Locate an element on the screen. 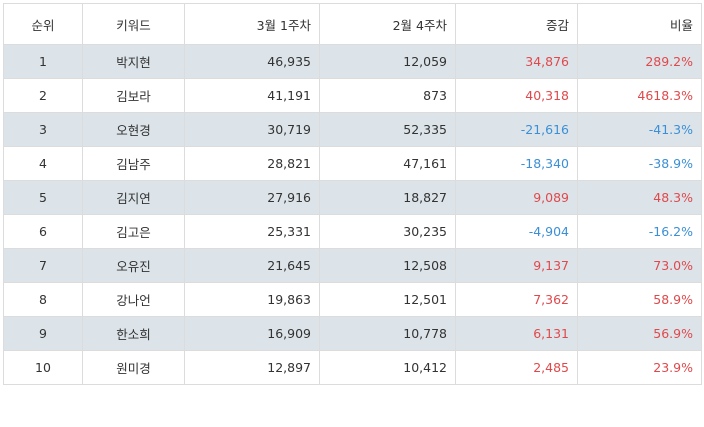  ratio-cell: -16.2% is located at coordinates (639, 231).